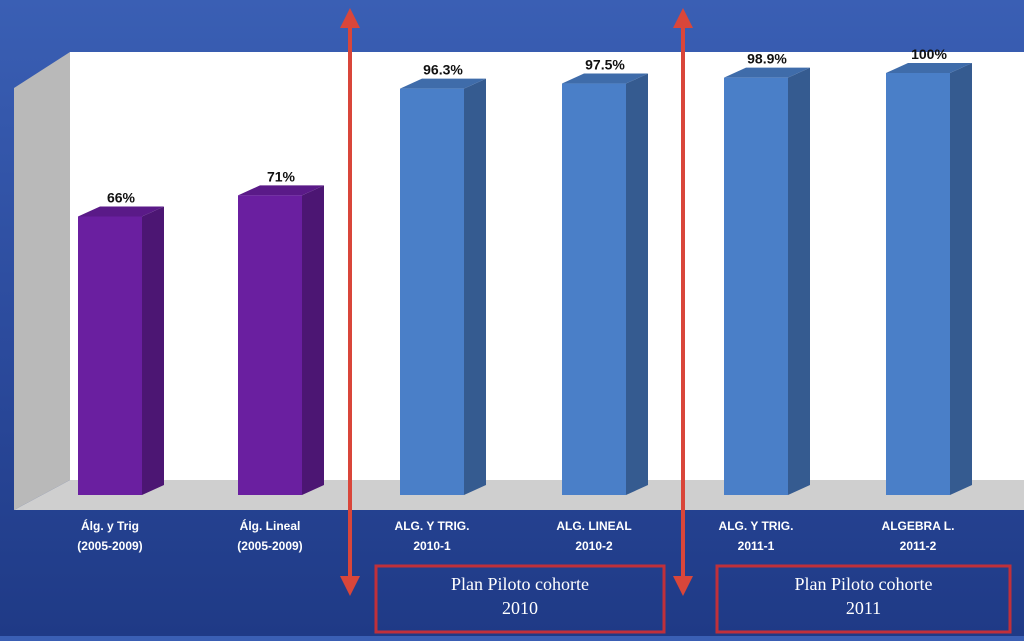 This screenshot has width=1024, height=641. What do you see at coordinates (432, 546) in the screenshot?
I see `category-label-3-line-2: 2010-1` at bounding box center [432, 546].